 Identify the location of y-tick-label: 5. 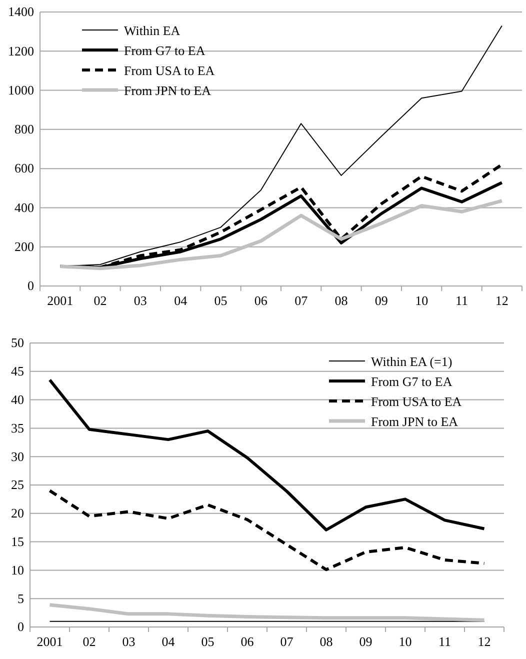
(21, 598).